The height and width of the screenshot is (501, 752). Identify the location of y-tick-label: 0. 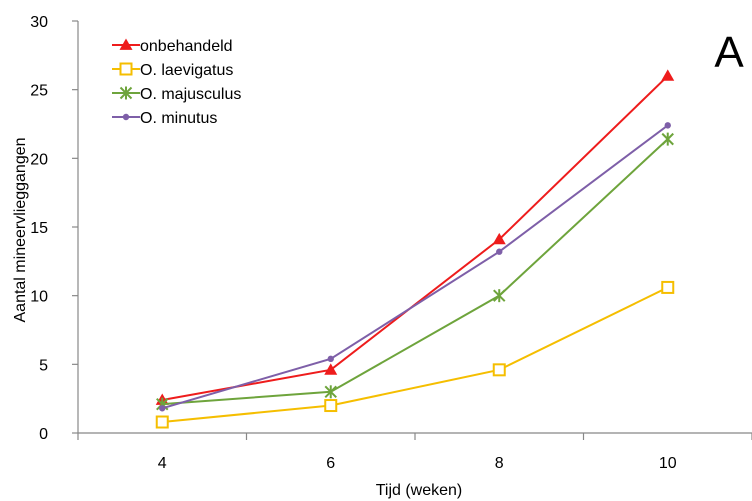
(43, 434).